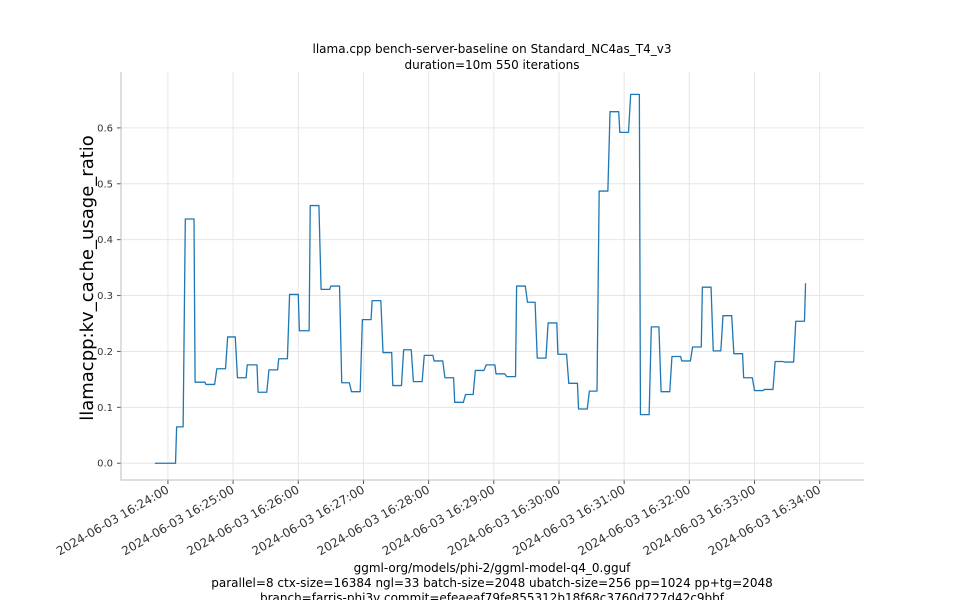 The height and width of the screenshot is (600, 960). I want to click on chart-subtitle: duration=10m 550 iterations, so click(492, 65).